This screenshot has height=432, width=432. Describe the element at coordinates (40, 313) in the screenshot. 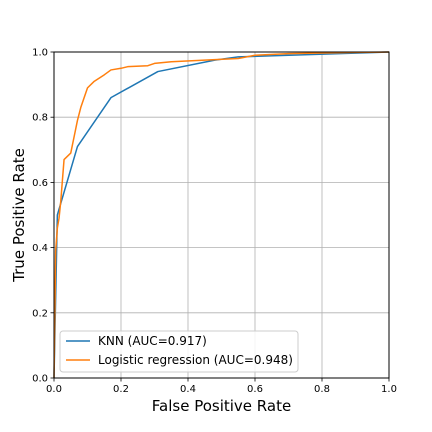

I see `y-tick-label: 0.2` at that location.